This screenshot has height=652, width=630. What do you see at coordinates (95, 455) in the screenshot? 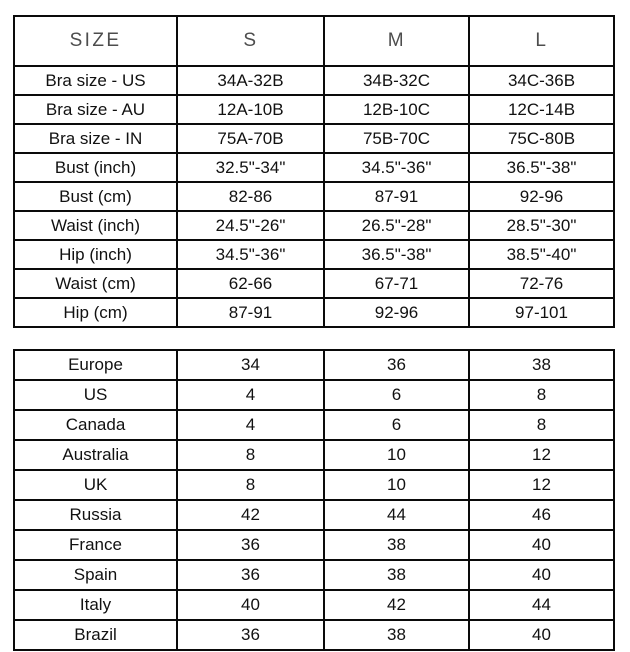
I see `international-row-label: Australia` at bounding box center [95, 455].